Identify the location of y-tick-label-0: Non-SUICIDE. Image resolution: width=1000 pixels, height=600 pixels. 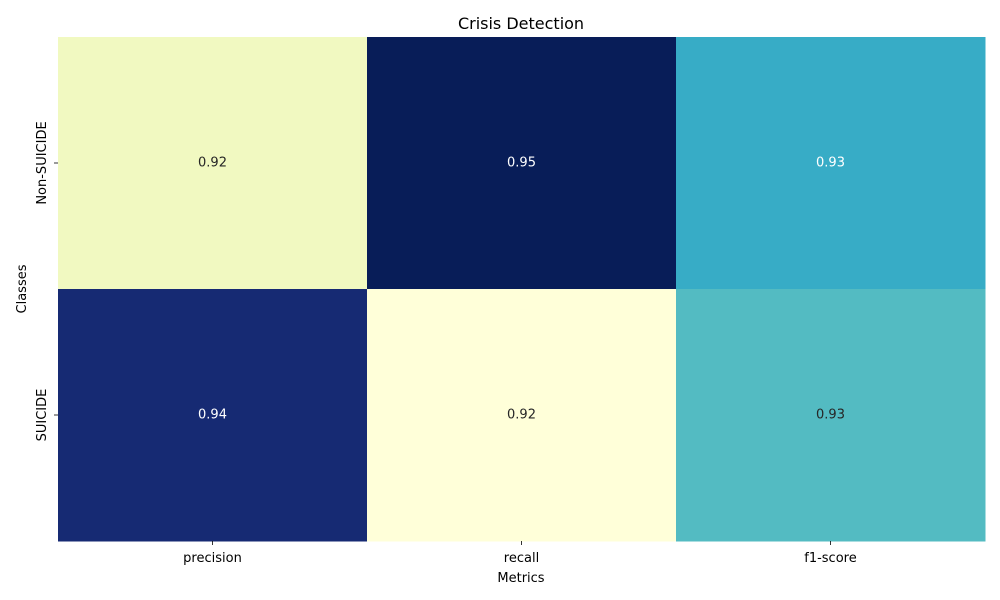
(42, 162).